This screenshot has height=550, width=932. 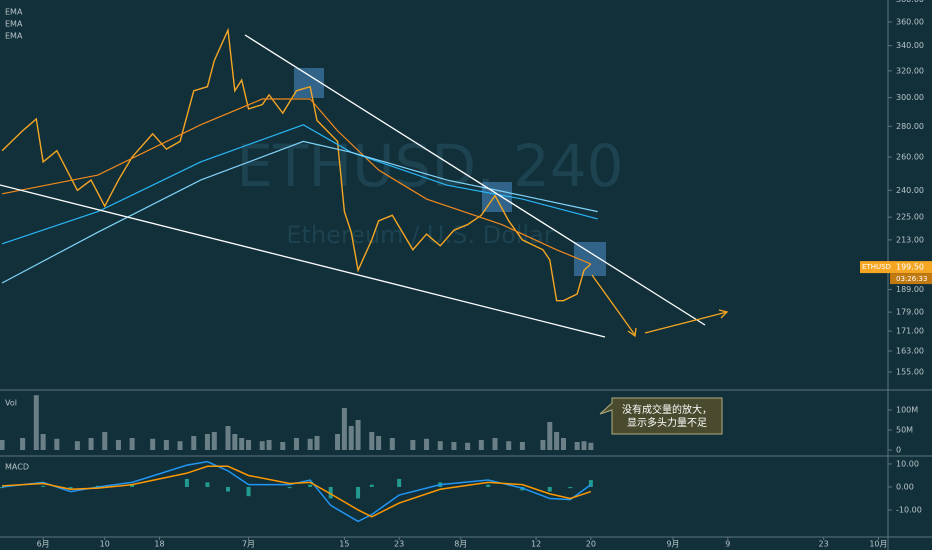 What do you see at coordinates (17, 467) in the screenshot?
I see `pane-title: MACD` at bounding box center [17, 467].